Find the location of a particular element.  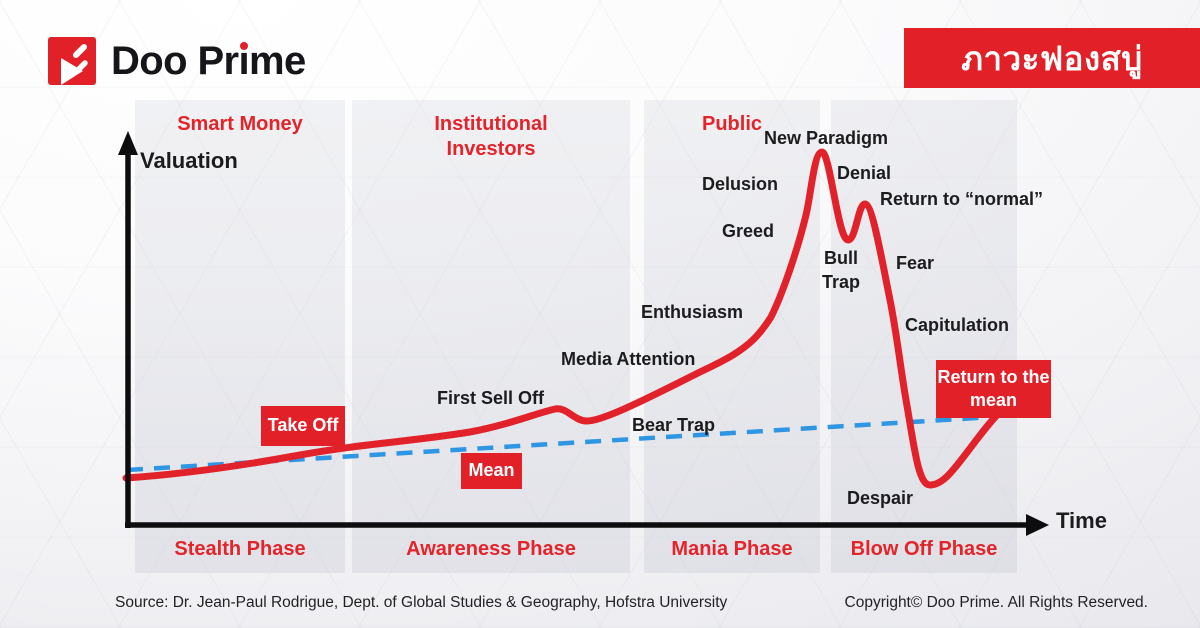

column-header-institutional-investors: Institutional Investors is located at coordinates (491, 136).